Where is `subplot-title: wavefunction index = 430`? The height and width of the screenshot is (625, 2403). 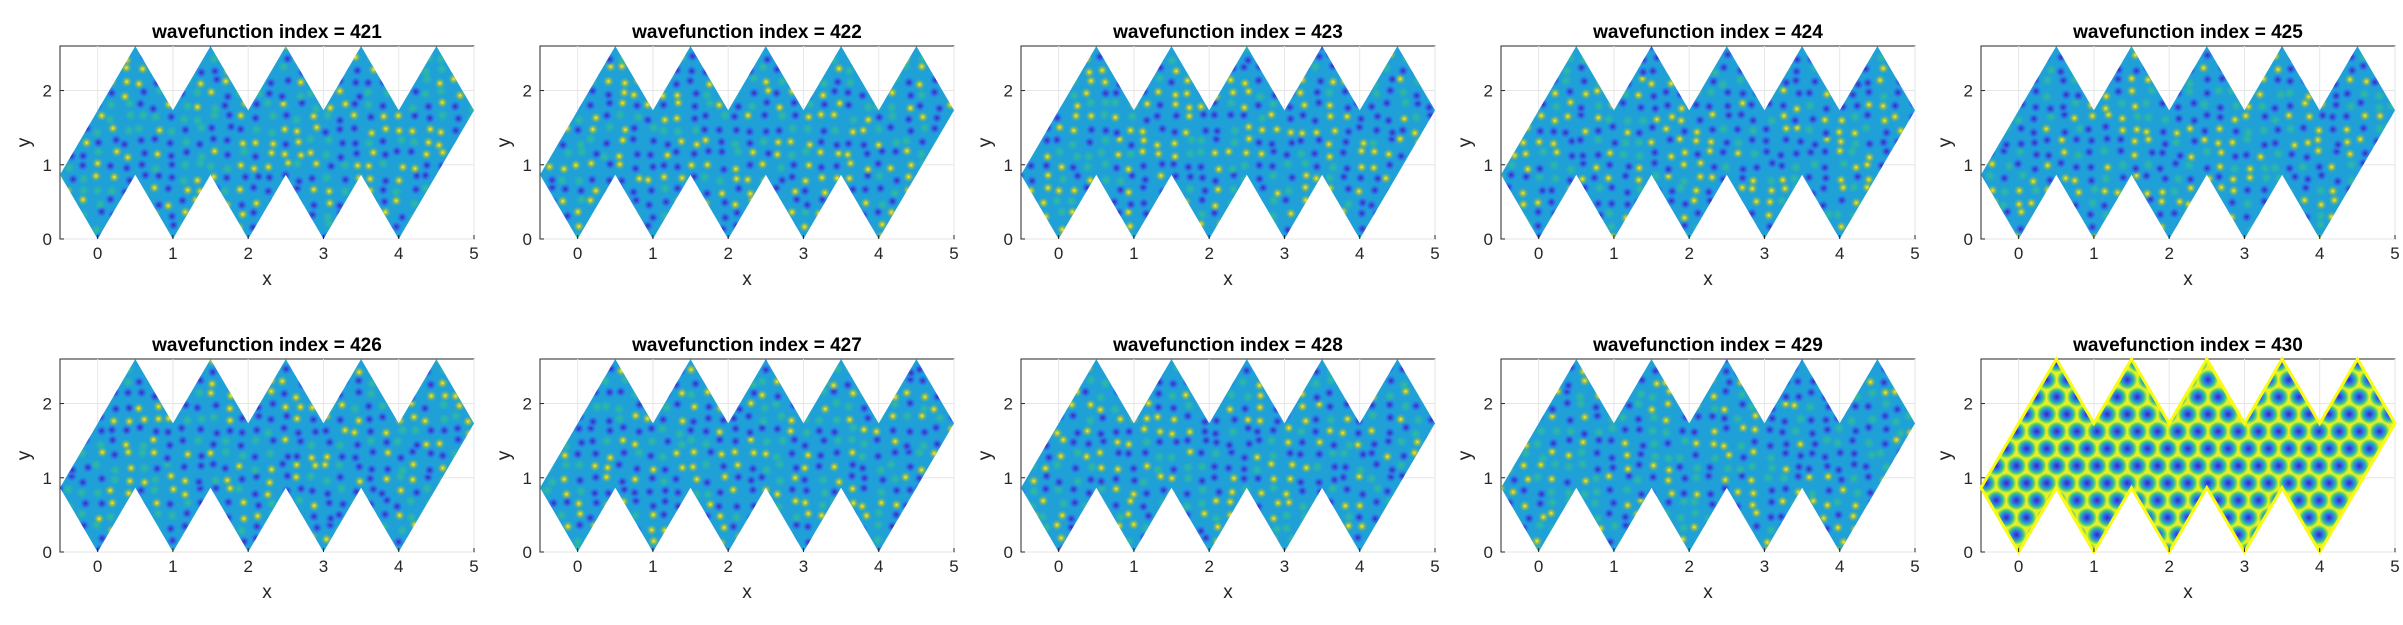 subplot-title: wavefunction index = 430 is located at coordinates (2187, 345).